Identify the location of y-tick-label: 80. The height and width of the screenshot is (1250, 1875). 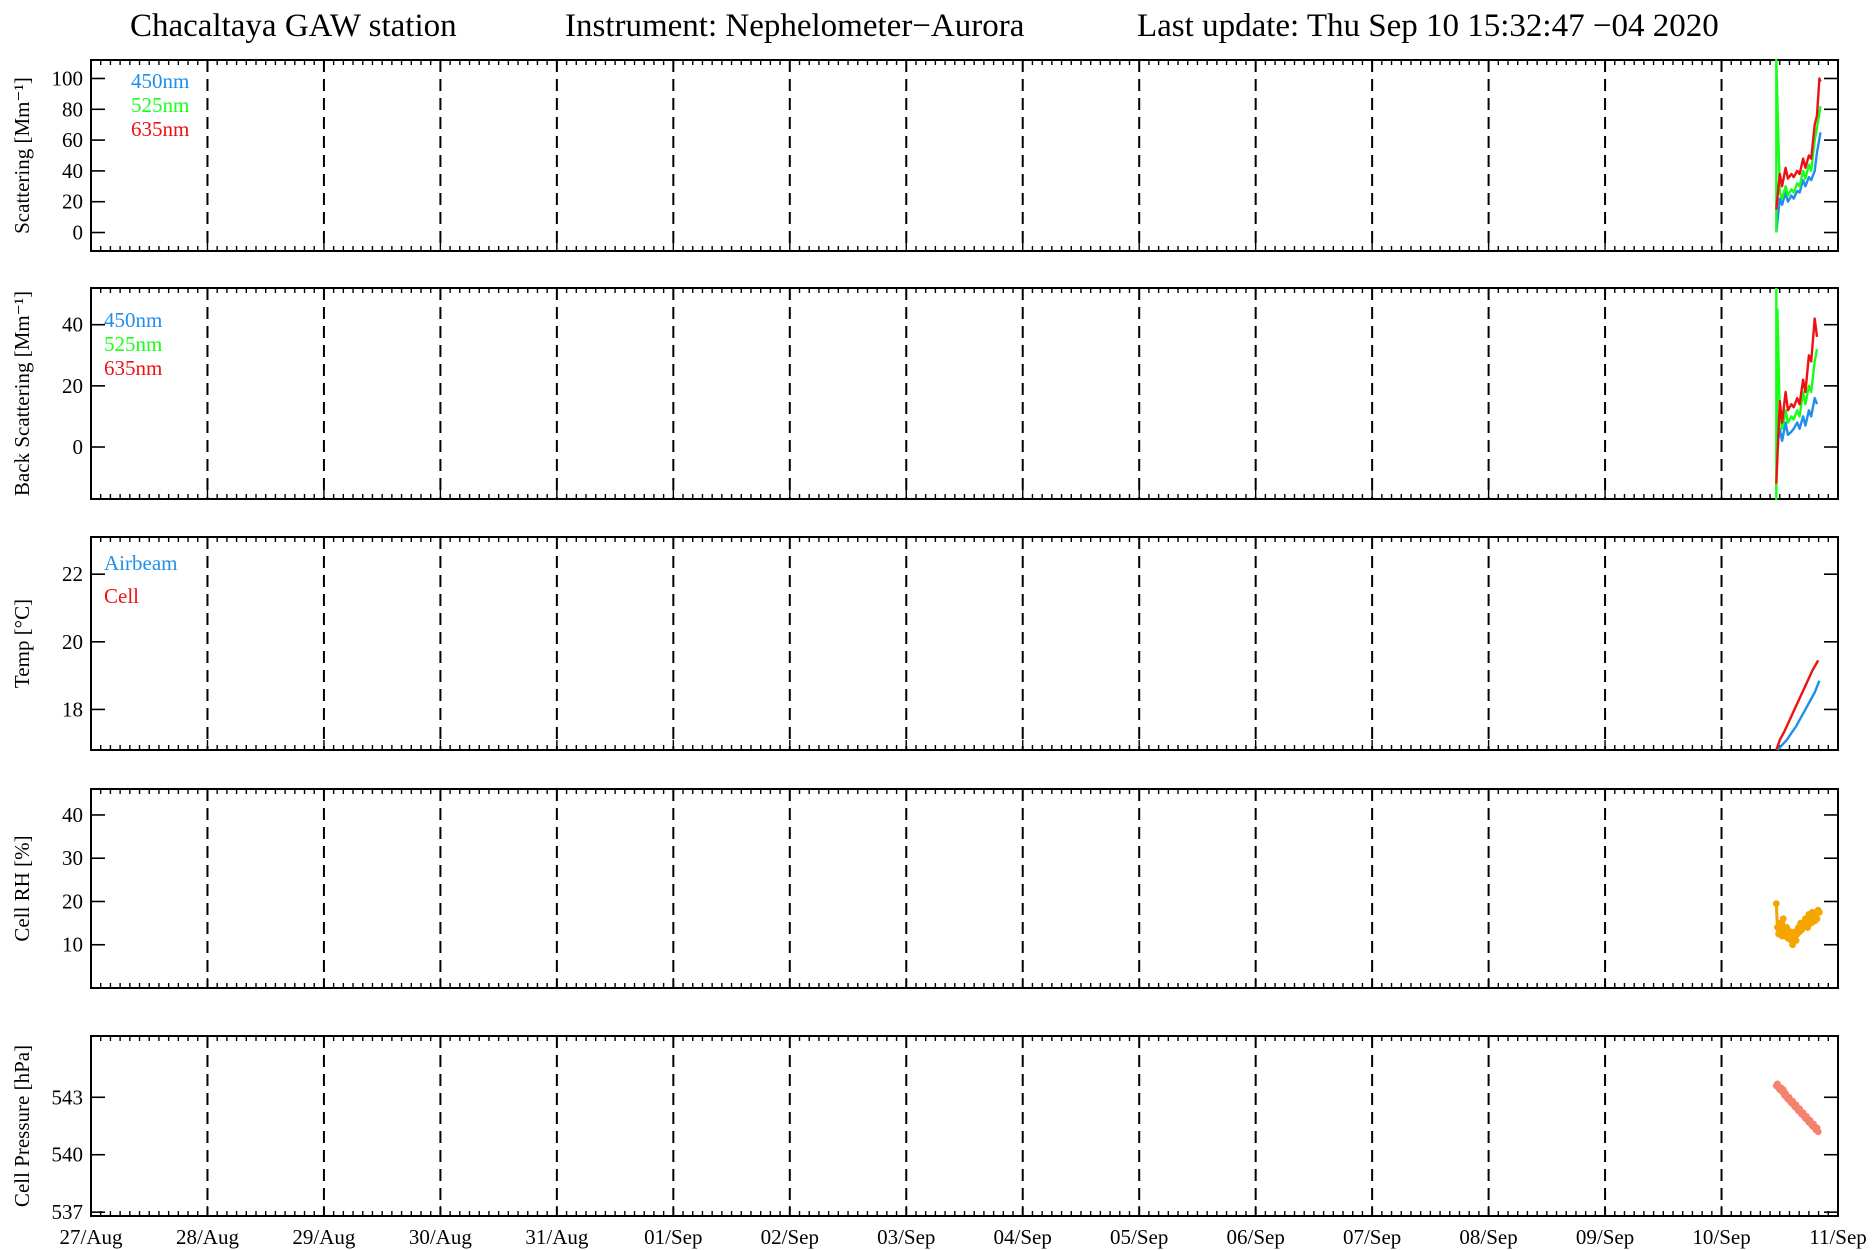
(72, 109).